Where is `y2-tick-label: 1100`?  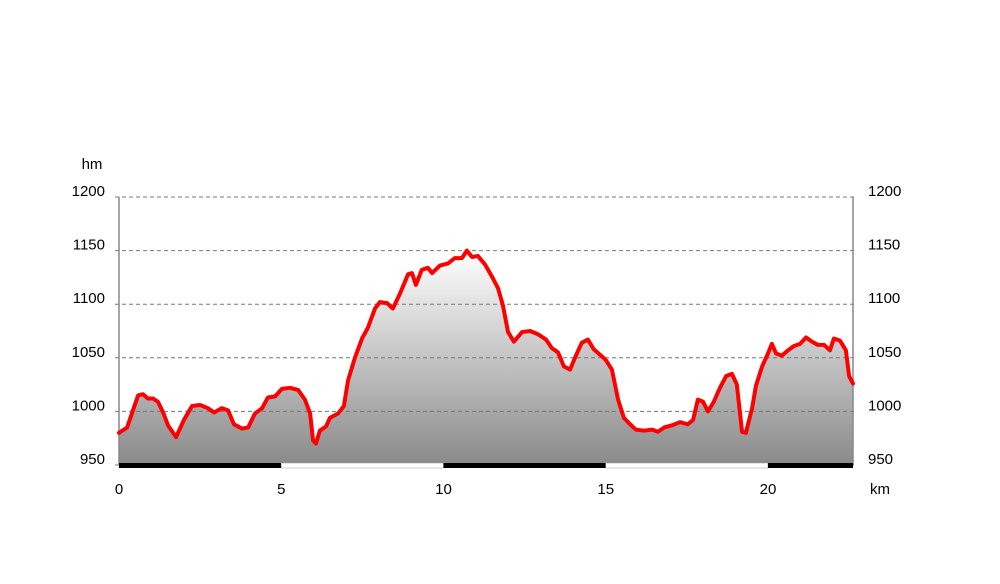 y2-tick-label: 1100 is located at coordinates (884, 298).